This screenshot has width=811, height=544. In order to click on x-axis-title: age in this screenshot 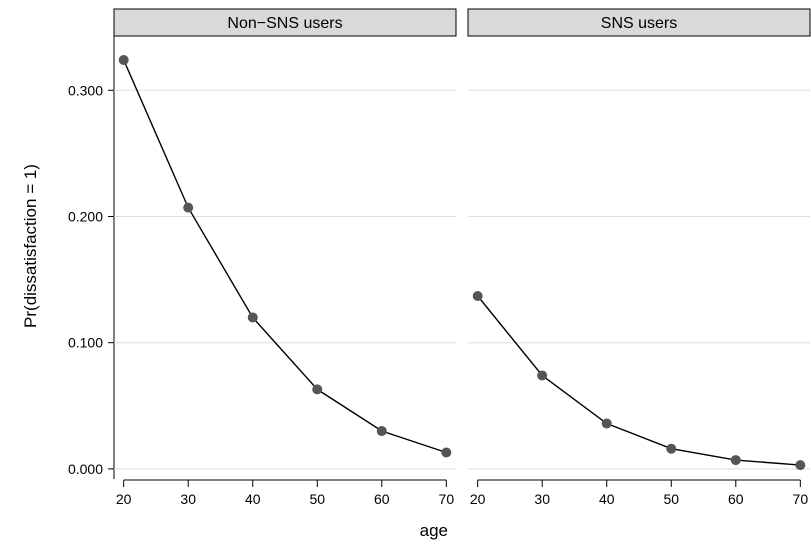, I will do `click(434, 530)`.